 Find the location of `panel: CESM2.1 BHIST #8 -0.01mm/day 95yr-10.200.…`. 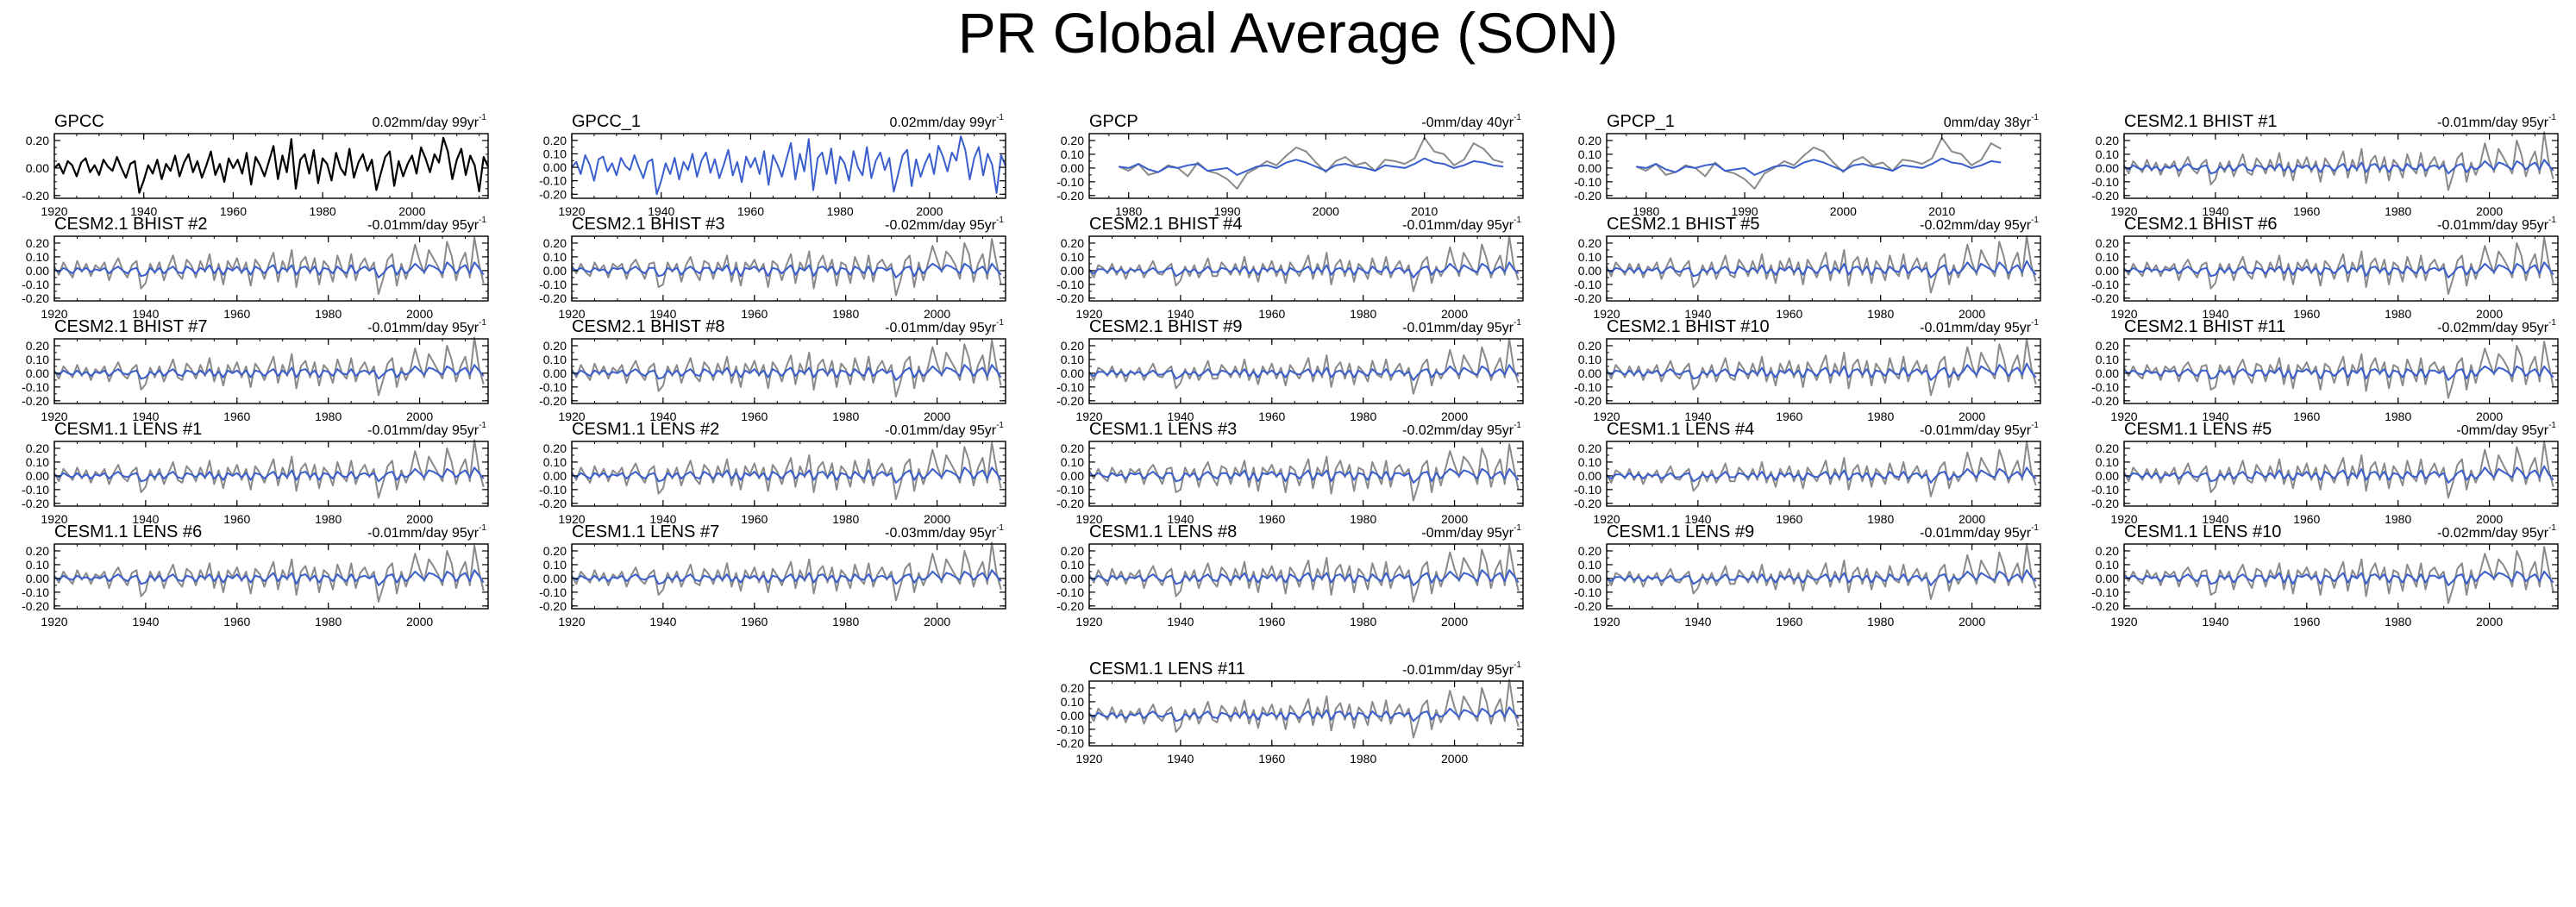

panel: CESM2.1 BHIST #8 -0.01mm/day 95yr-10.200.… is located at coordinates (772, 370).